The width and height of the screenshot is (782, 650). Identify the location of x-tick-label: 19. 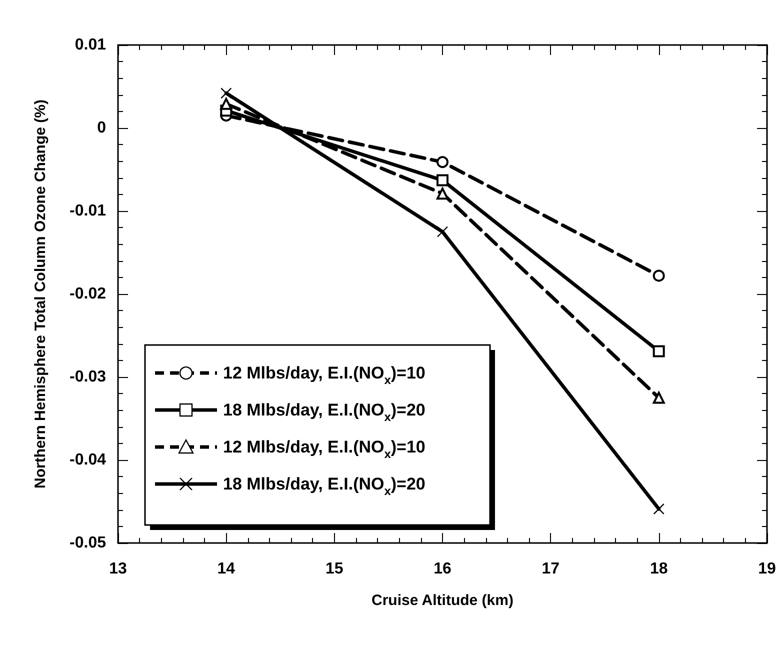
(767, 569).